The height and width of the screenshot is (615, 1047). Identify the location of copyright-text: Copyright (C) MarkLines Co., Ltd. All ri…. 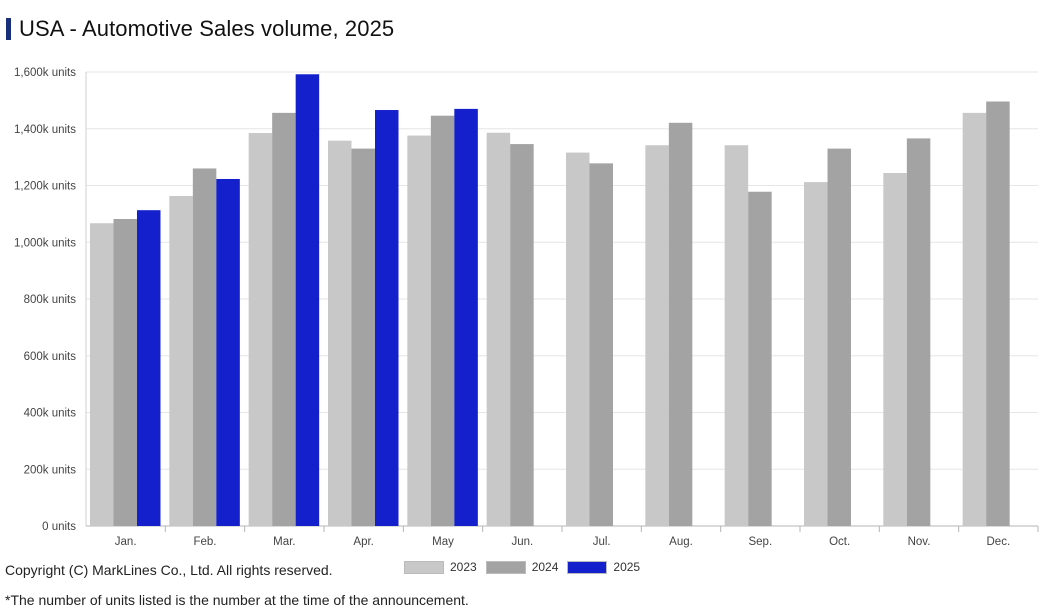
(169, 570).